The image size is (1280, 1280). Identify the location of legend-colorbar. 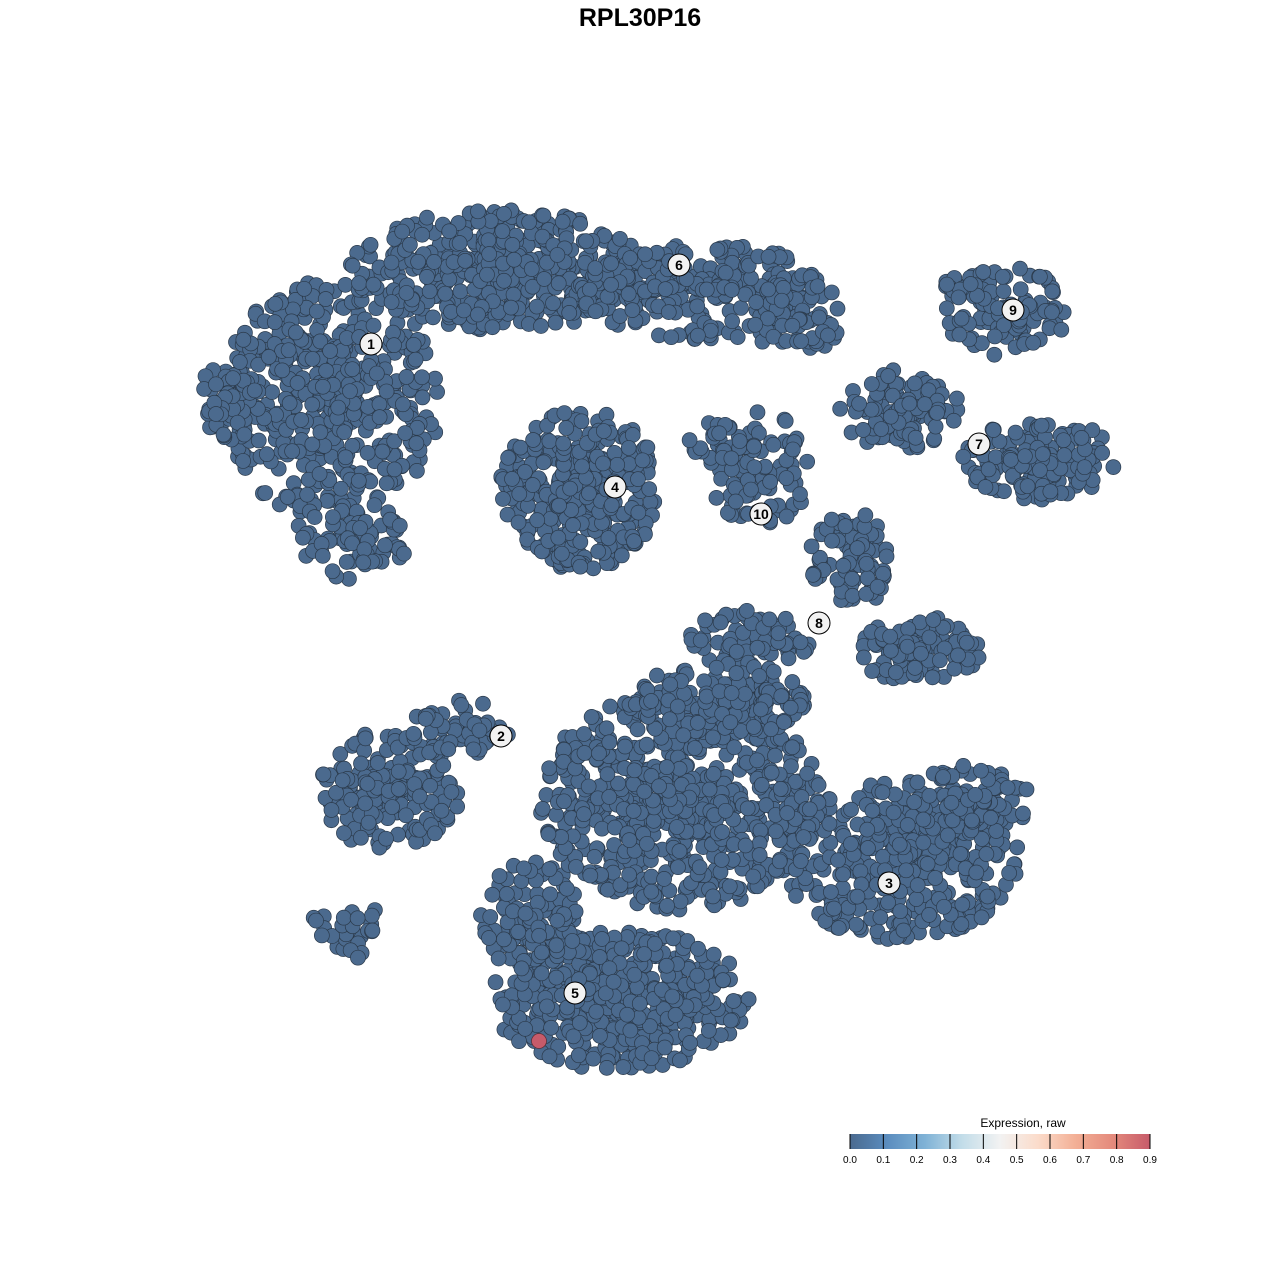
(1000, 1141).